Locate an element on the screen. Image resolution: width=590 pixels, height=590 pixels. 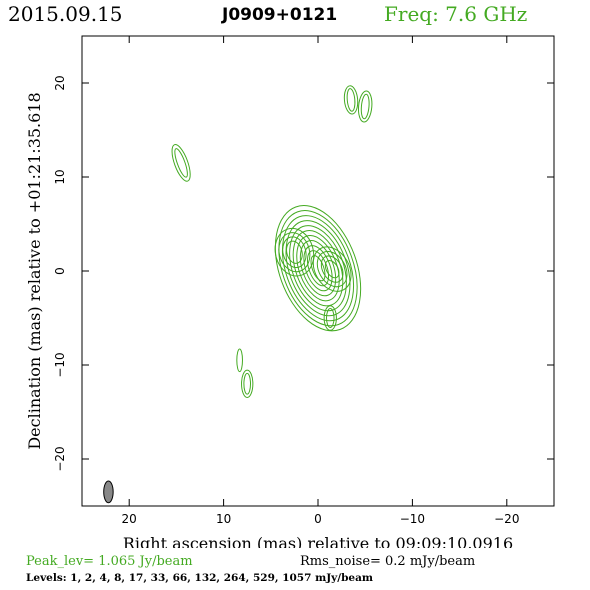
x-tick-label: 0 is located at coordinates (318, 519).